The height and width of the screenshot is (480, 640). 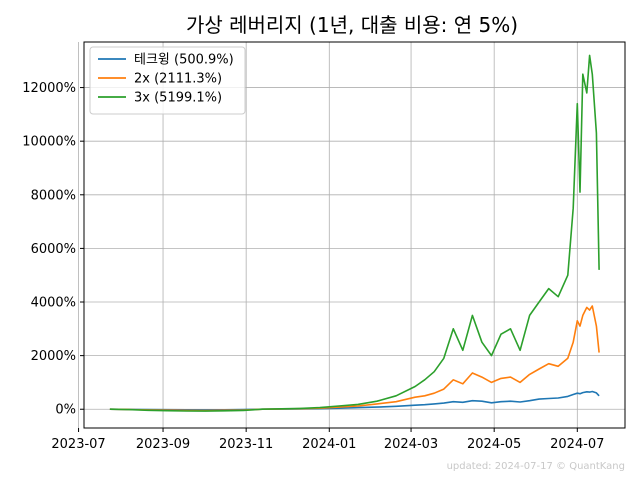 What do you see at coordinates (352, 25) in the screenshot?
I see `chart-title: 가상 레버리지 (1년, 대출 비용: 연 5%)` at bounding box center [352, 25].